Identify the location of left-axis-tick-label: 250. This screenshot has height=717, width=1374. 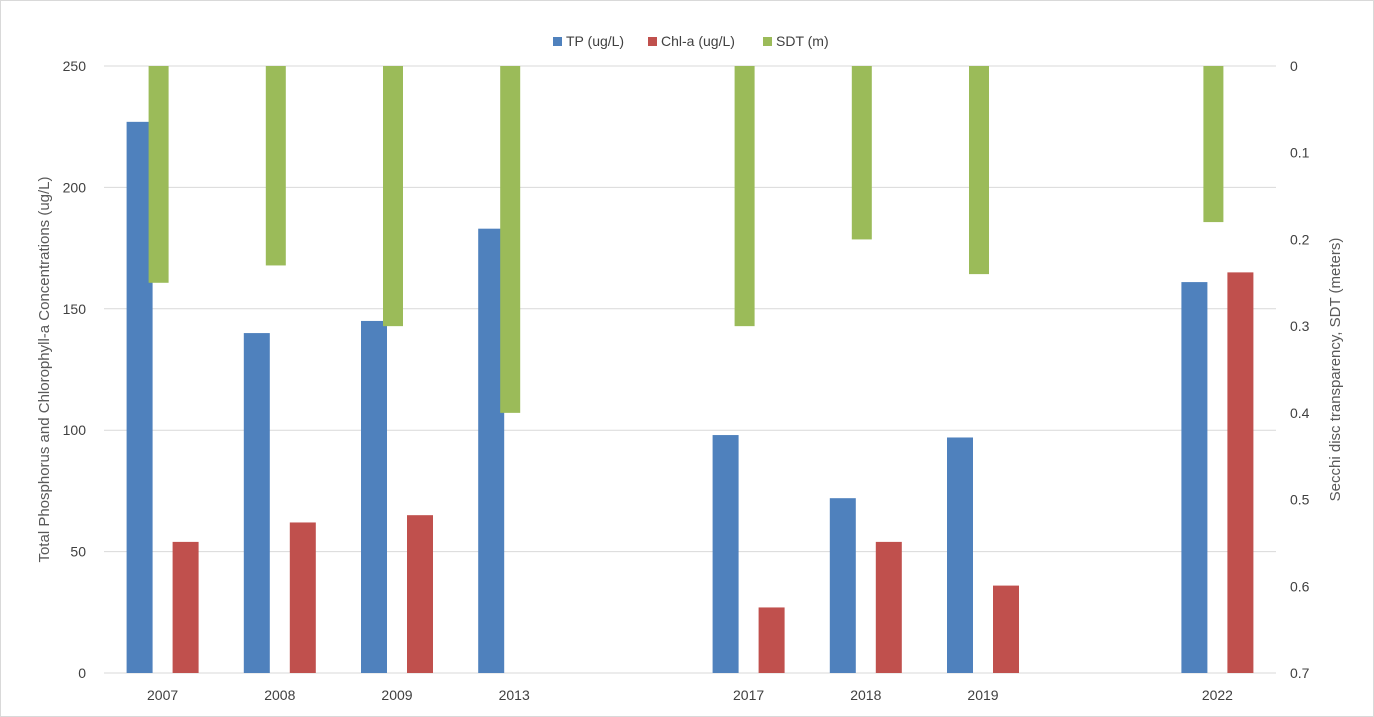
(75, 66).